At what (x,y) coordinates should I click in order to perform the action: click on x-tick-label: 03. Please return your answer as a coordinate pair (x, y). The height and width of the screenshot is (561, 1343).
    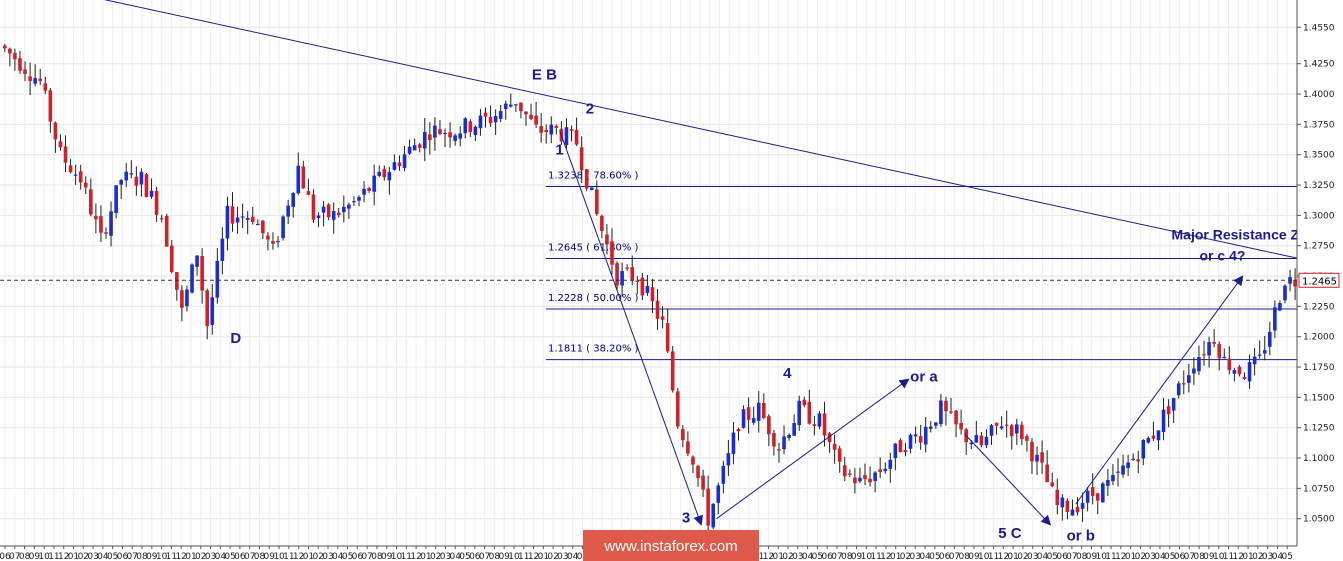
    Looking at the image, I should click on (1032, 556).